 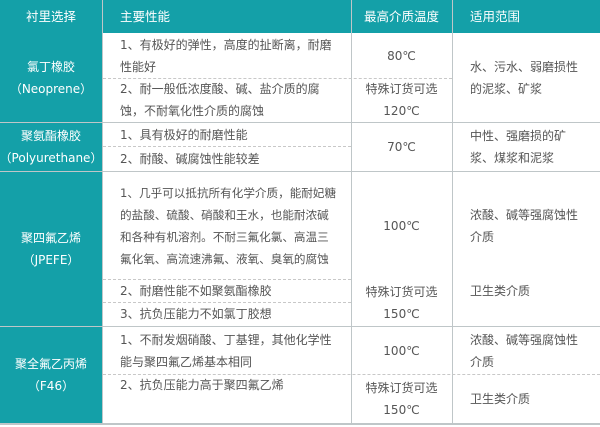 I want to click on property-cell: 3、抗负压能力不如氯丁胶想, so click(x=196, y=314).